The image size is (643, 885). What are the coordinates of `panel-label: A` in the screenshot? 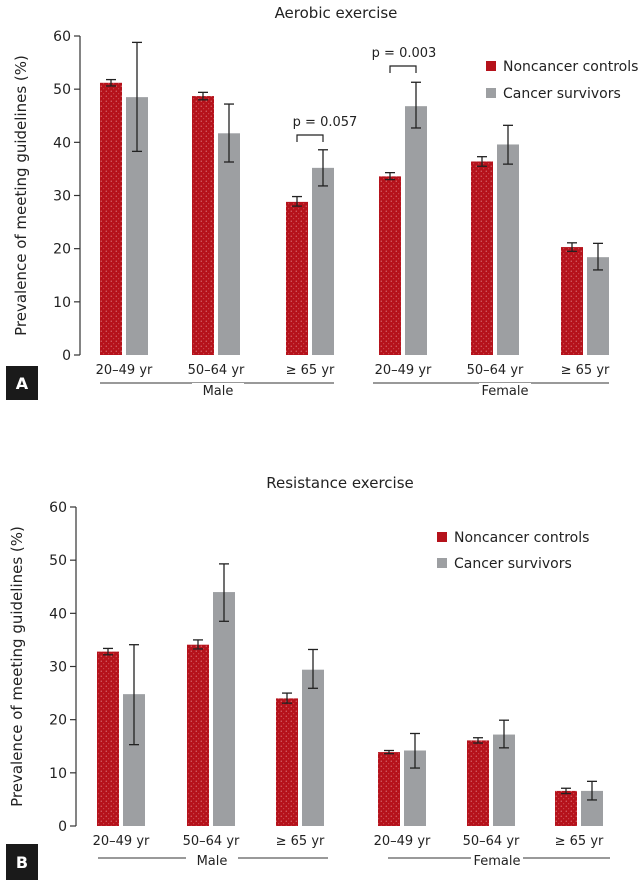 It's located at (22, 383).